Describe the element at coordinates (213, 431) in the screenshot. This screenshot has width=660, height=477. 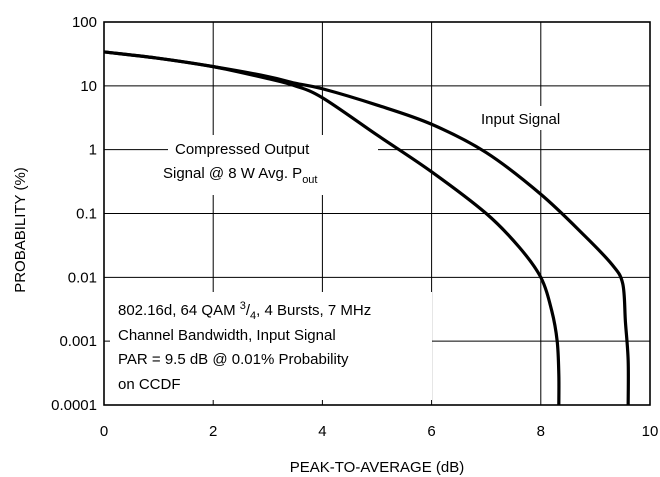
I see `x-tick-label-1: 2` at that location.